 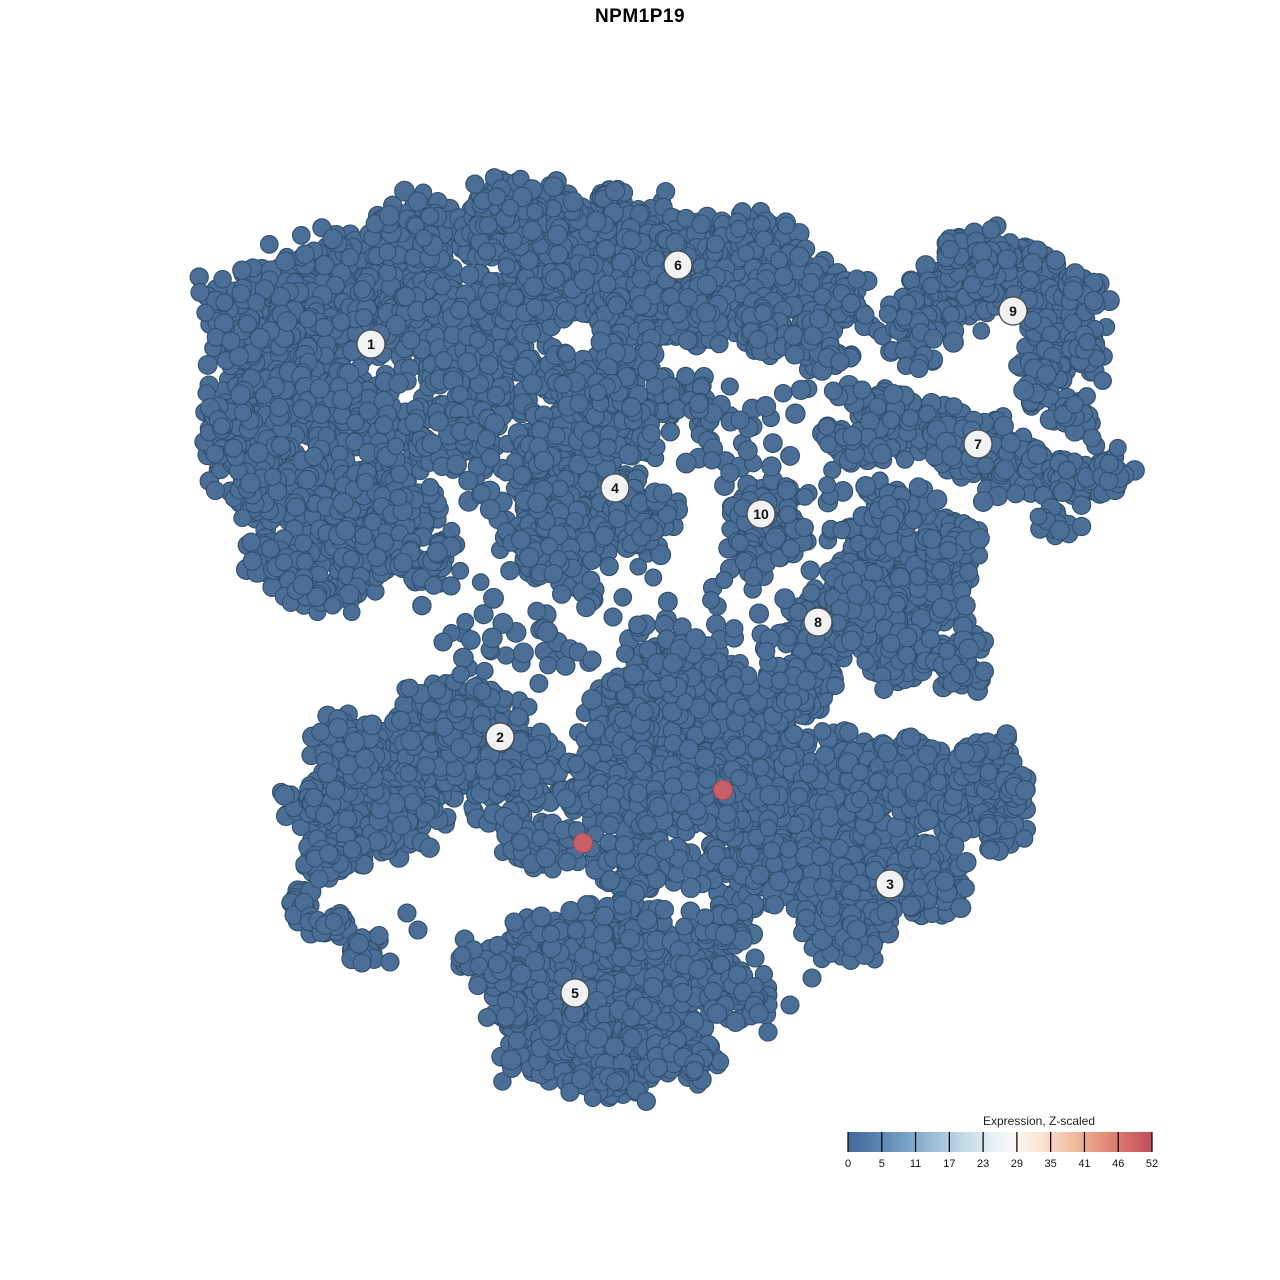 I want to click on cluster-label: 5, so click(x=575, y=993).